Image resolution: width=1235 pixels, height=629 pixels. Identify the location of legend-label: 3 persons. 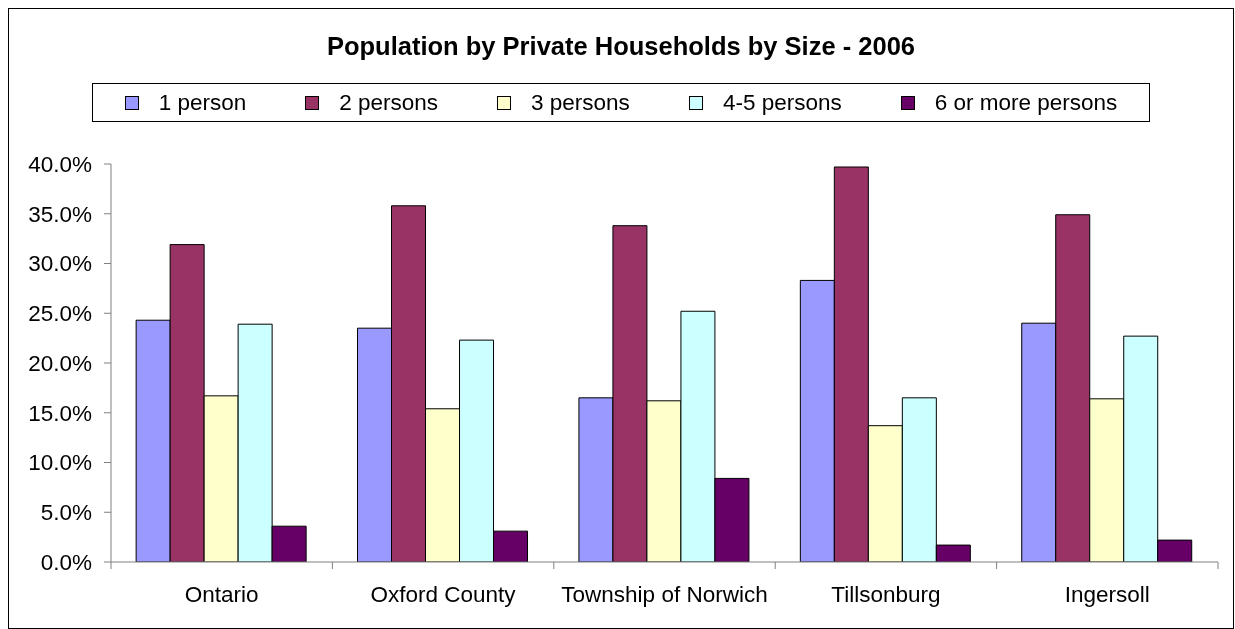
(580, 102).